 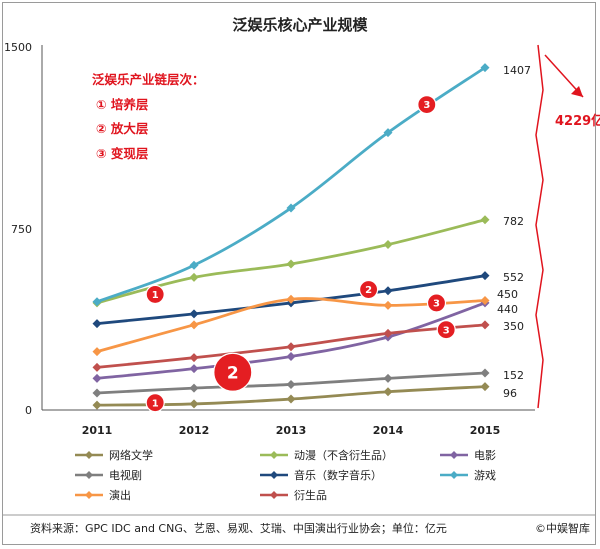 I want to click on legend-item: 衍生品, so click(x=293, y=495).